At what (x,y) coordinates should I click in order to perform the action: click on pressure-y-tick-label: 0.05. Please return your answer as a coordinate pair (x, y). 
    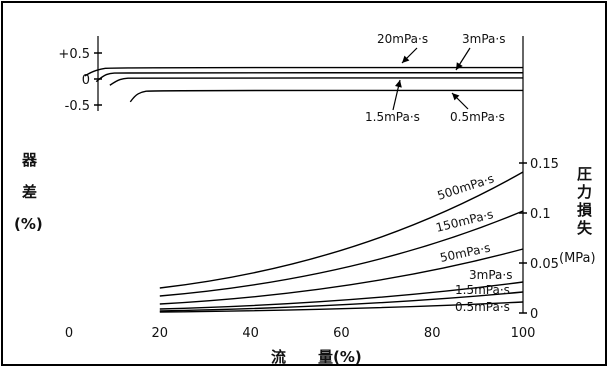
    Looking at the image, I should click on (544, 264).